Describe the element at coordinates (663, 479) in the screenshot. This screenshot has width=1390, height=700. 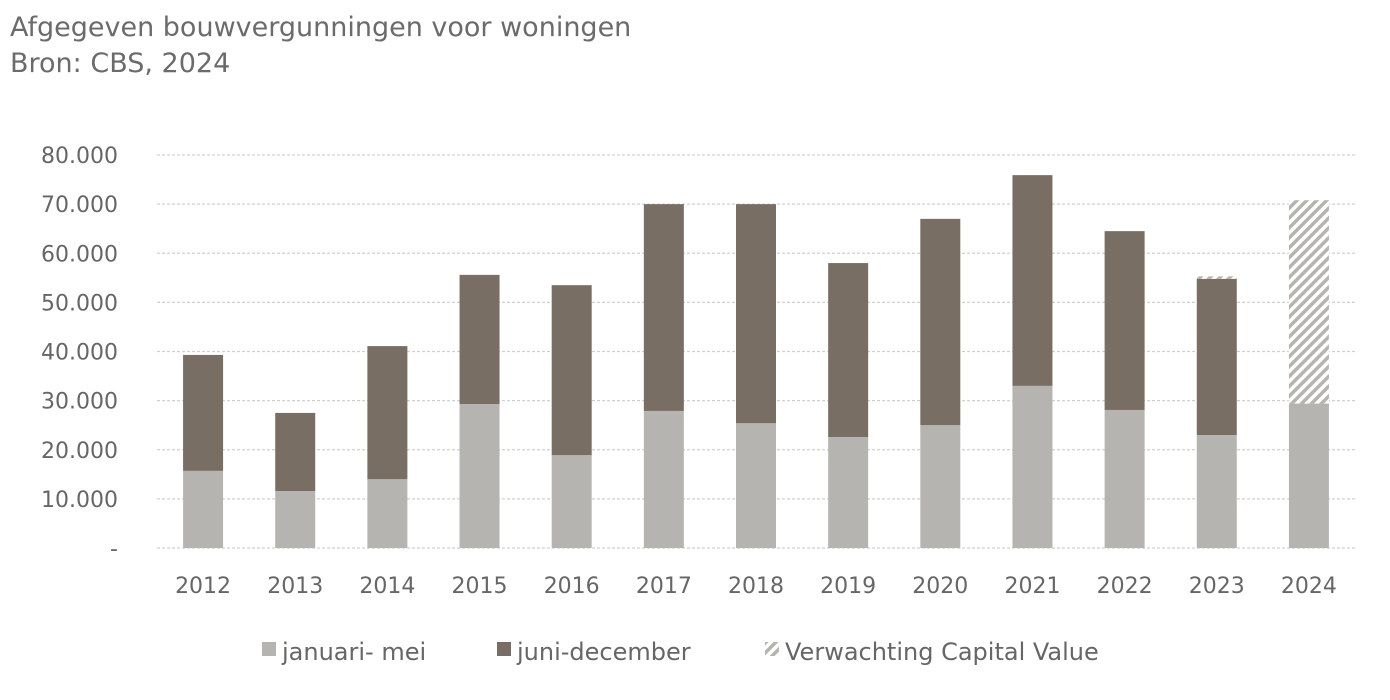
I see `bar-januari-mei-2017` at that location.